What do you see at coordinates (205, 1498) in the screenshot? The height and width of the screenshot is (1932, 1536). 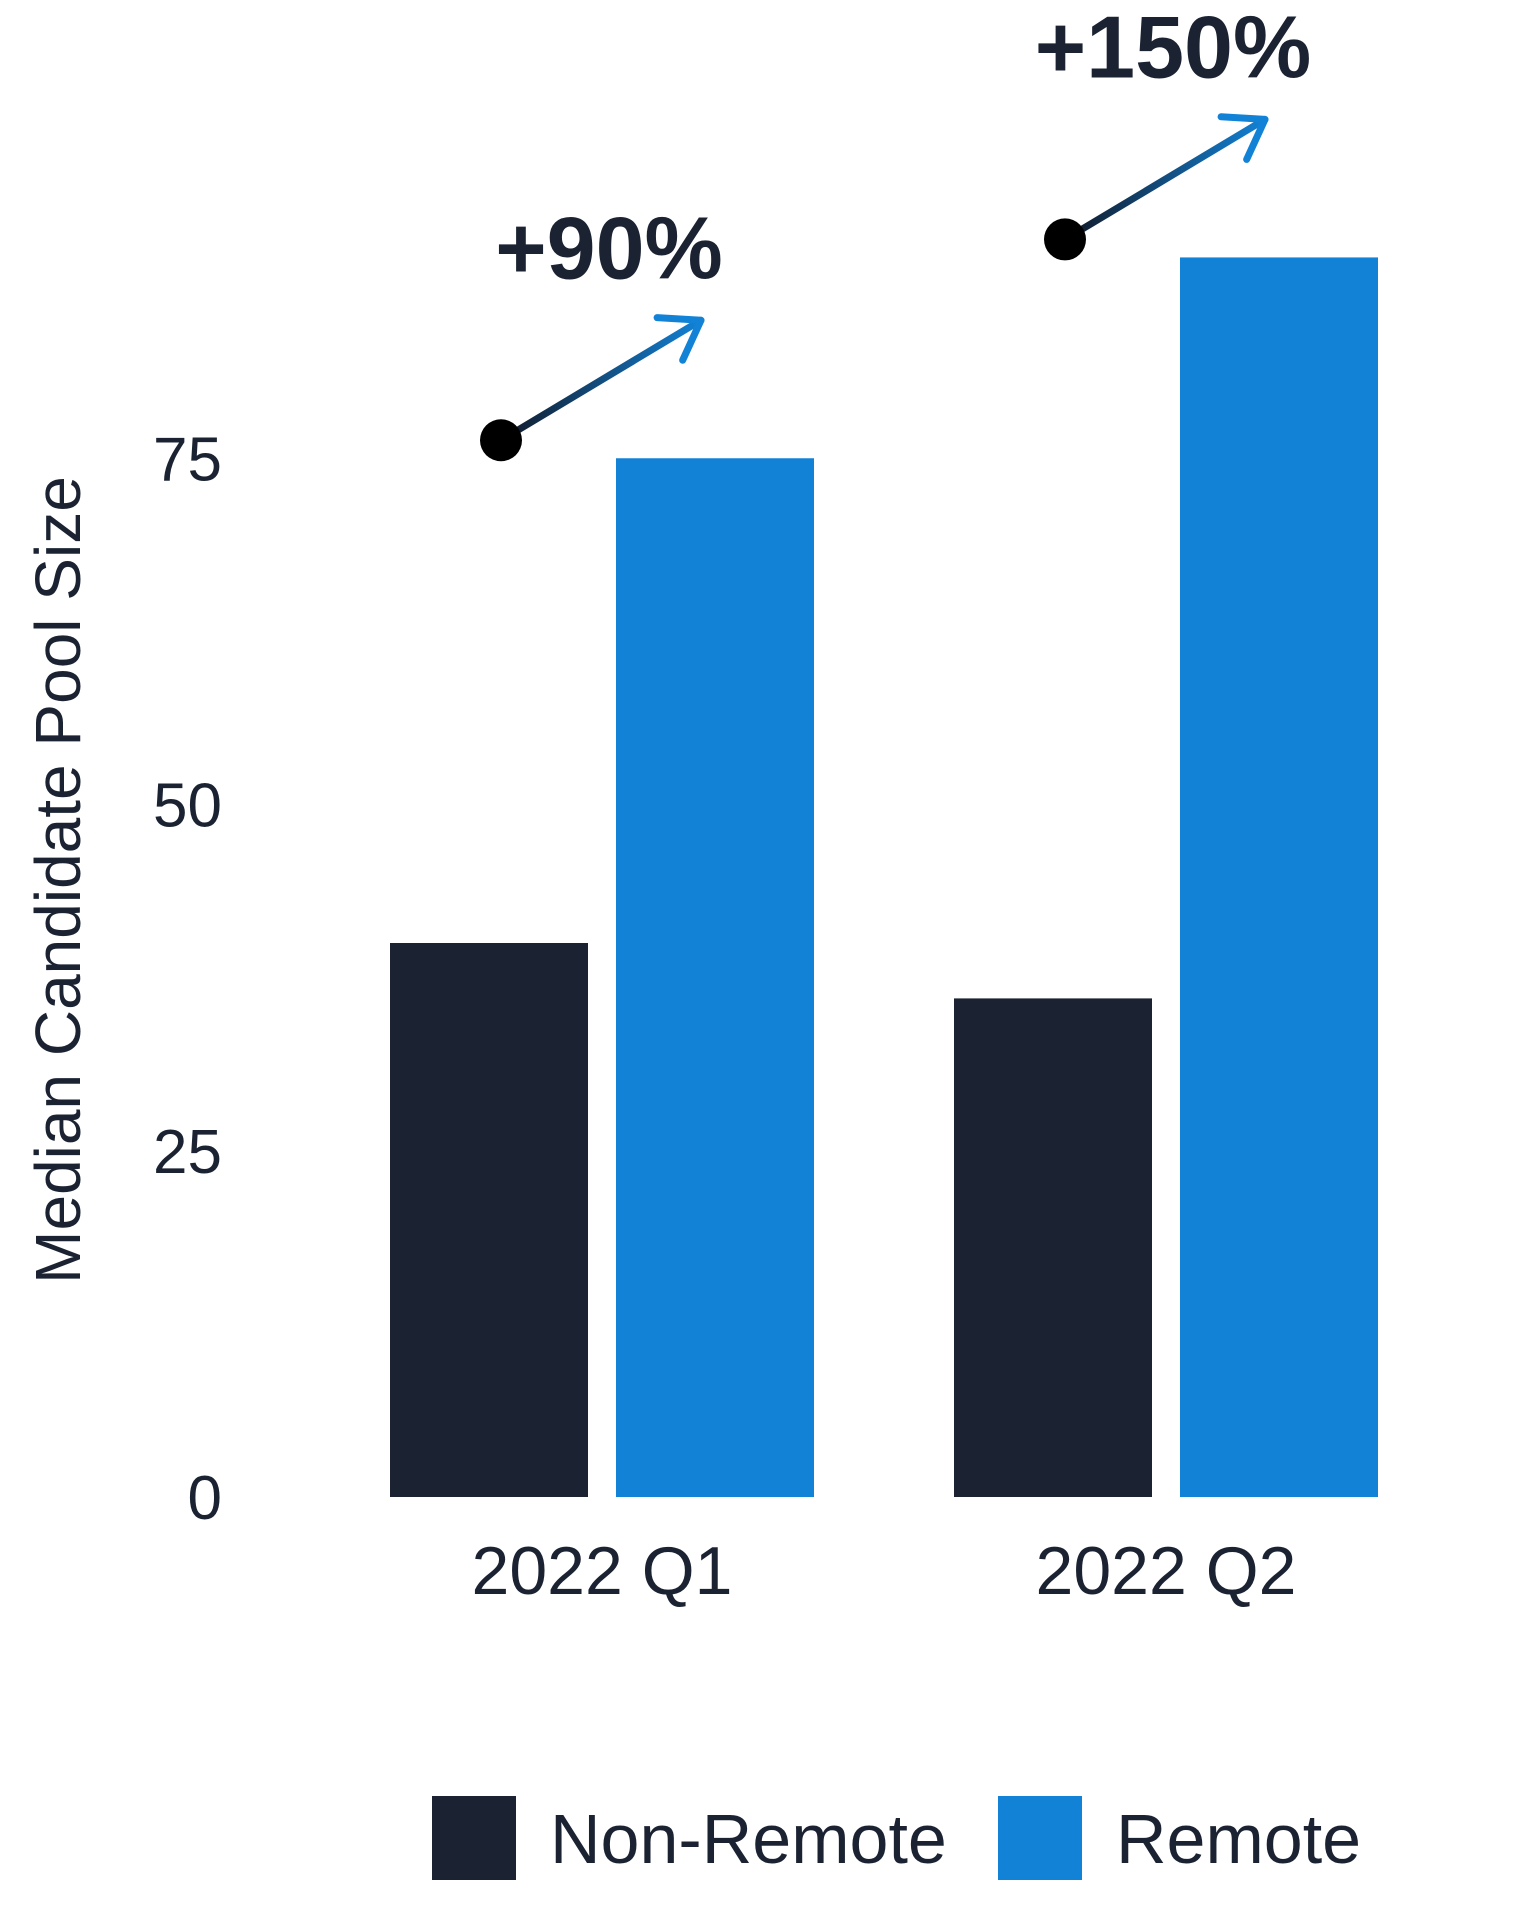 I see `y-tick-label: 0` at bounding box center [205, 1498].